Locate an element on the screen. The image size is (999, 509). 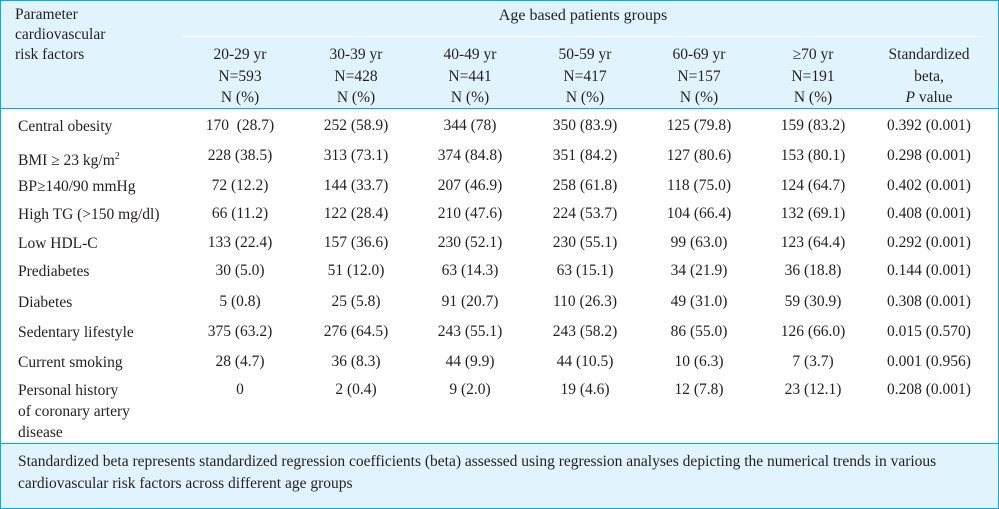
column-header: 30-39 yr N=428 N (%) is located at coordinates (356, 76).